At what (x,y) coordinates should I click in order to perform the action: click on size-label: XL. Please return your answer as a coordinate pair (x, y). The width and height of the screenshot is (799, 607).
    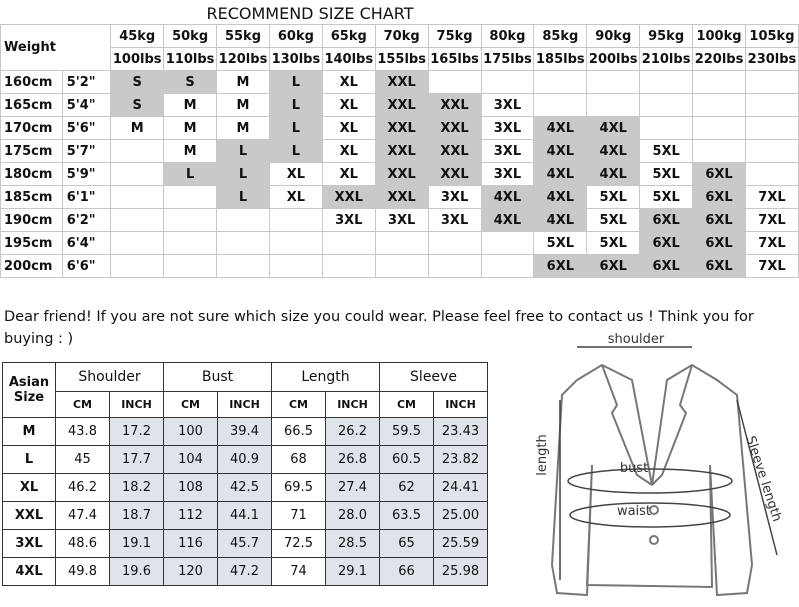
    Looking at the image, I should click on (29, 487).